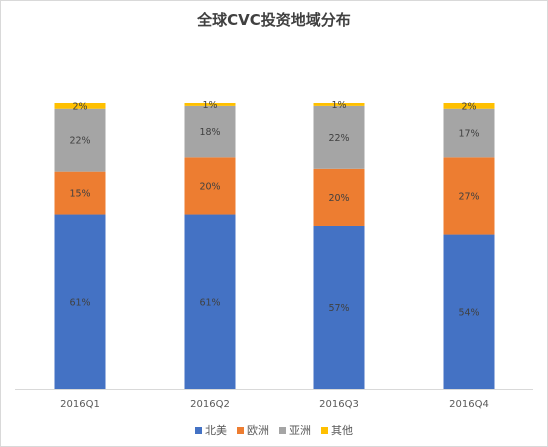  I want to click on bar-2016Q3-亚洲, so click(339, 137).